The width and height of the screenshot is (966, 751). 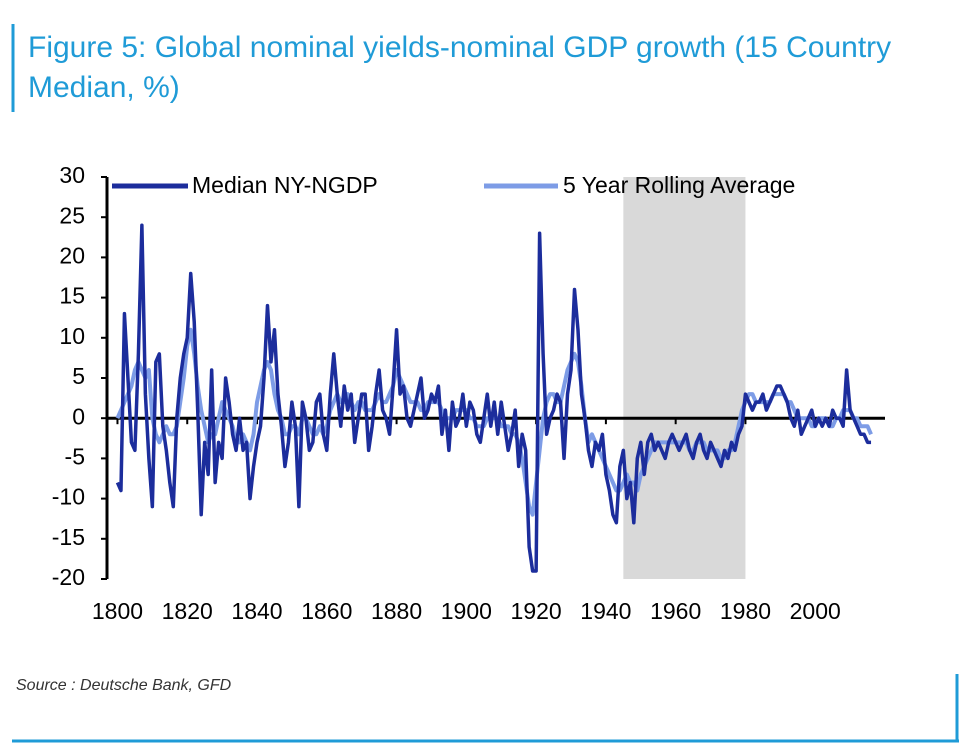 I want to click on x-tick-label: 1900, so click(x=466, y=611).